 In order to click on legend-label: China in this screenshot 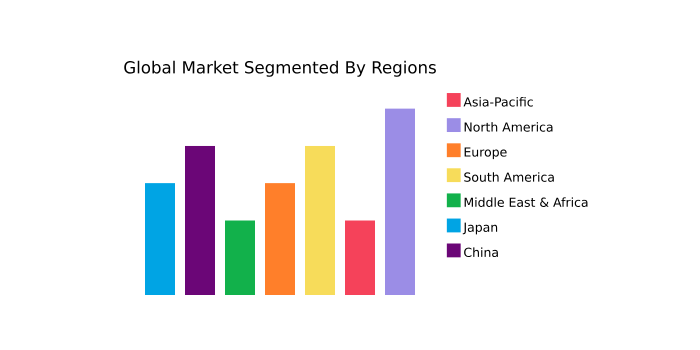, I will do `click(481, 252)`.